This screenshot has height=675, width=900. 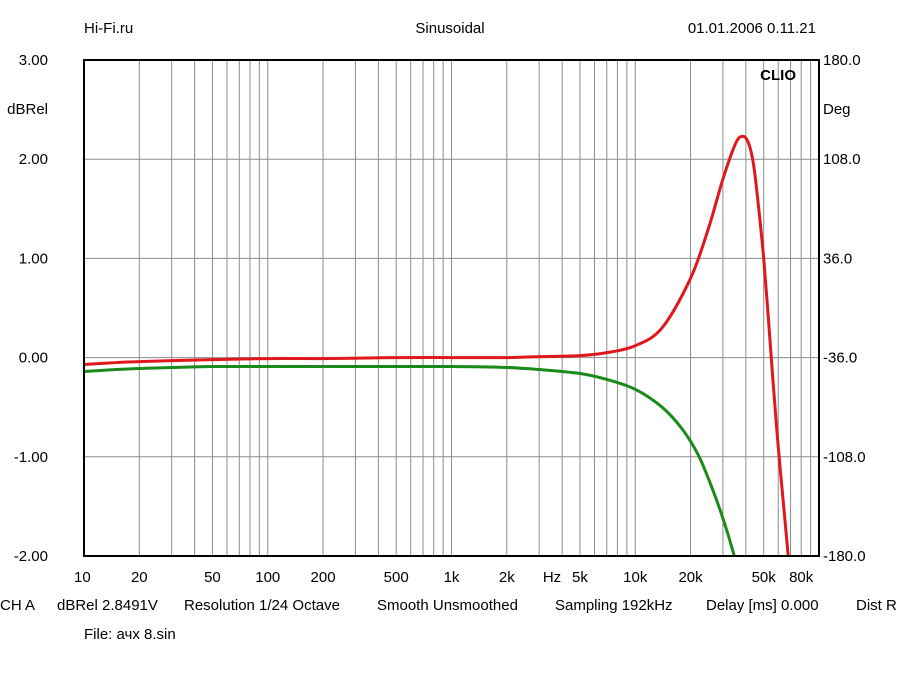 What do you see at coordinates (33, 358) in the screenshot?
I see `y-tick-label-left: 0.00` at bounding box center [33, 358].